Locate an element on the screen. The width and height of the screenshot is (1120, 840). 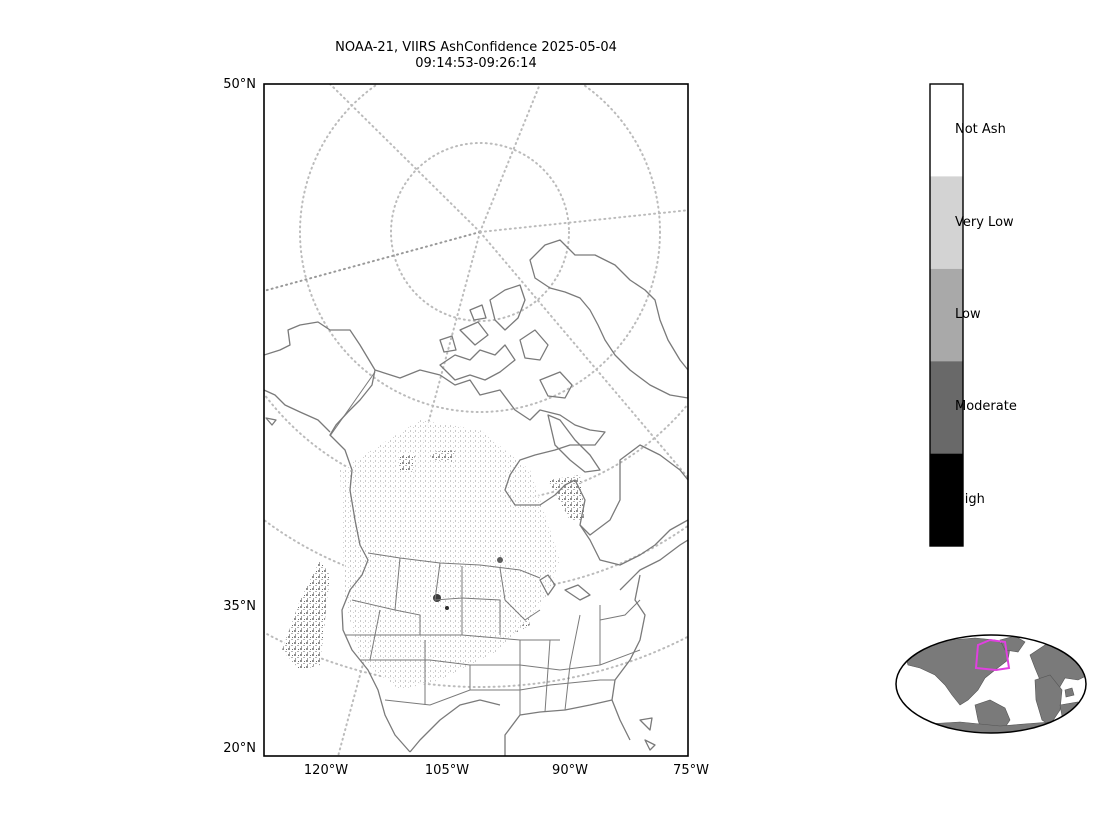
ash-confidence-pixels is located at coordinates (433, 555).